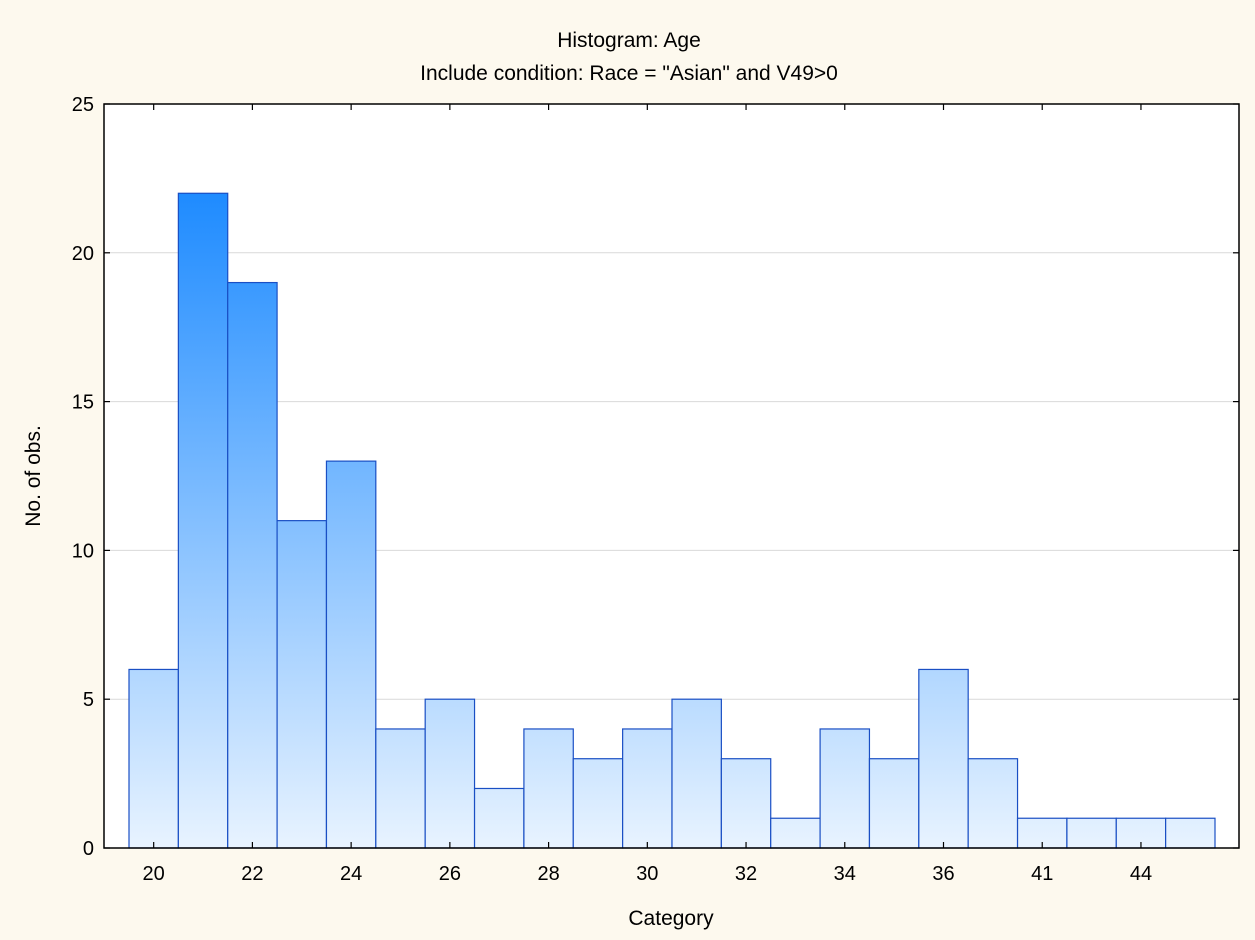 The height and width of the screenshot is (940, 1255). I want to click on y-axis-label: No. of obs., so click(33, 476).